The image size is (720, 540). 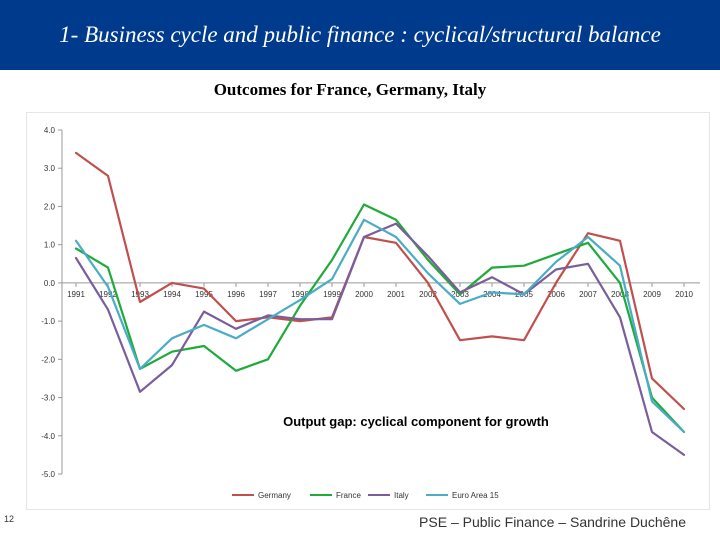 I want to click on legend-entry: Italy, so click(x=401, y=495).